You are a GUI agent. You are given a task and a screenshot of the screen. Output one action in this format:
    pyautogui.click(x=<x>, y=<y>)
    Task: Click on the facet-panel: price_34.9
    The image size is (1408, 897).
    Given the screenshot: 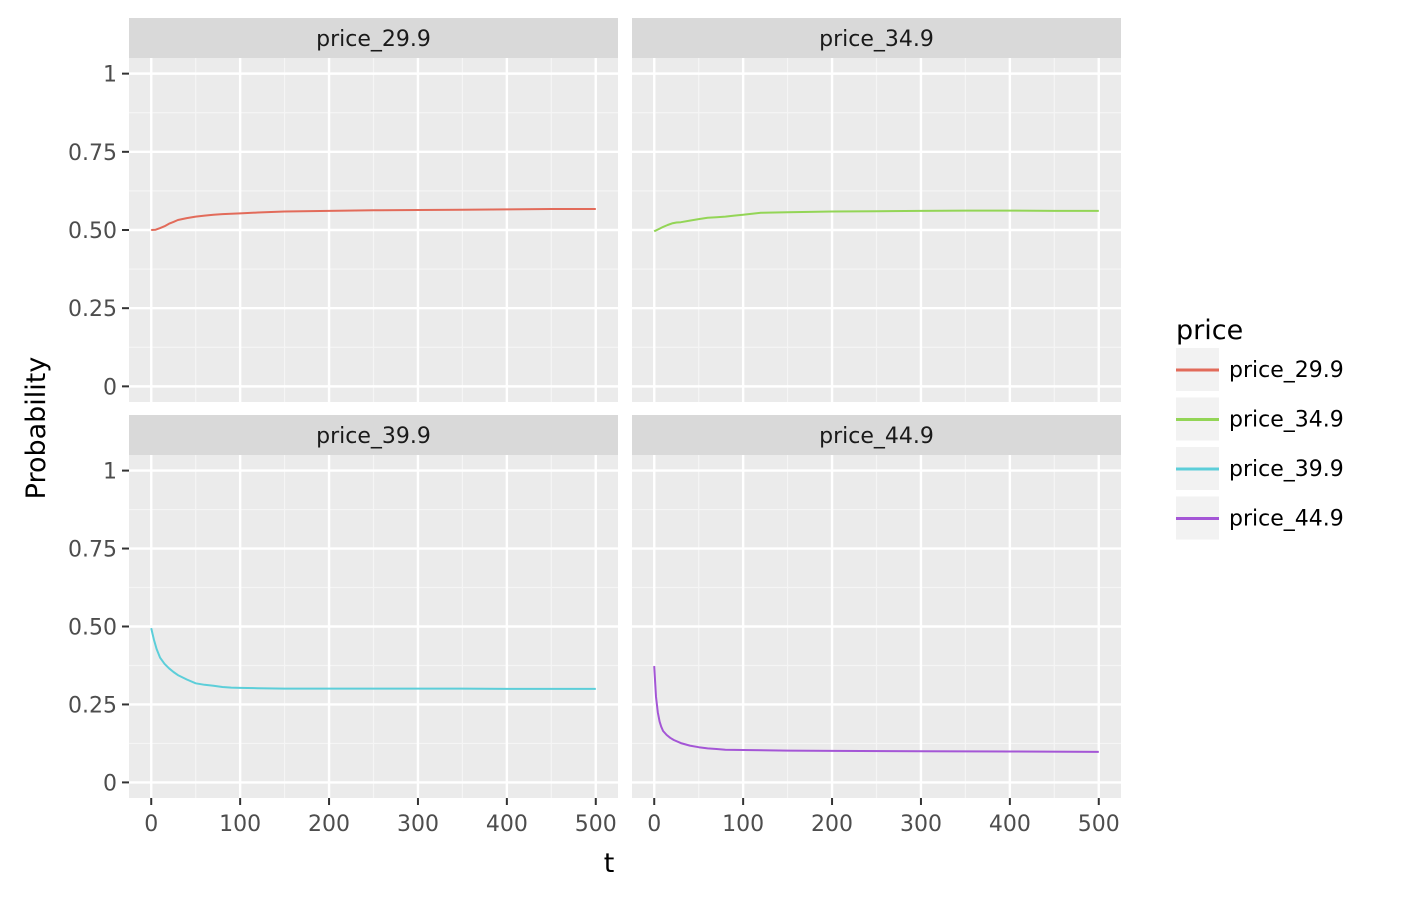 What is the action you would take?
    pyautogui.click(x=876, y=210)
    